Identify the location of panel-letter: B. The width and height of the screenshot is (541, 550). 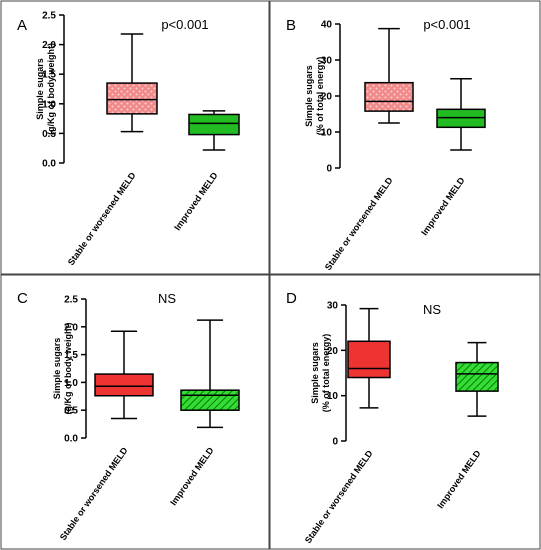
(291, 25).